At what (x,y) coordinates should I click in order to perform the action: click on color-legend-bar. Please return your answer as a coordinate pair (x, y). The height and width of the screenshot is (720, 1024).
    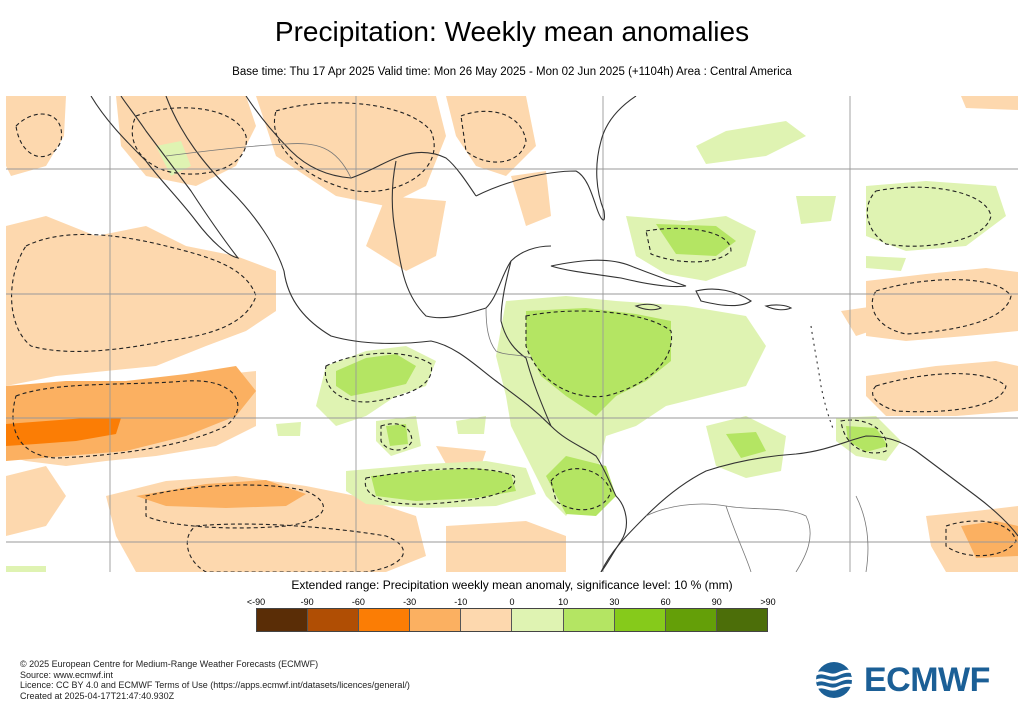
    Looking at the image, I should click on (512, 620).